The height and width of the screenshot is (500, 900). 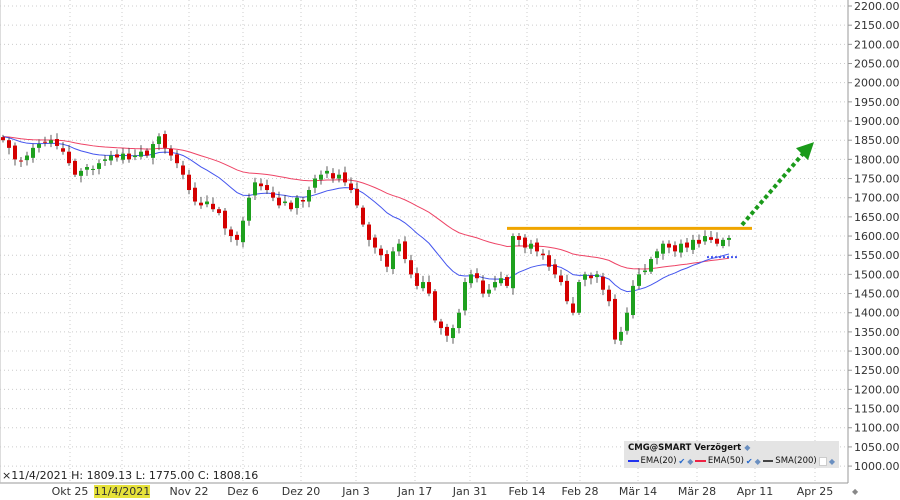 I want to click on x-tick-label: 11/4/2021, so click(x=122, y=491).